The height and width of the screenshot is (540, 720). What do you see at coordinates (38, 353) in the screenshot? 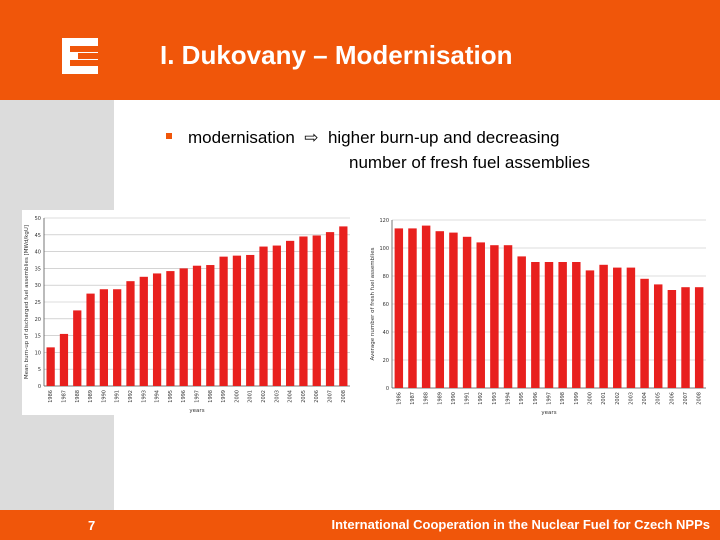
I see `y-tick-label: 10` at bounding box center [38, 353].